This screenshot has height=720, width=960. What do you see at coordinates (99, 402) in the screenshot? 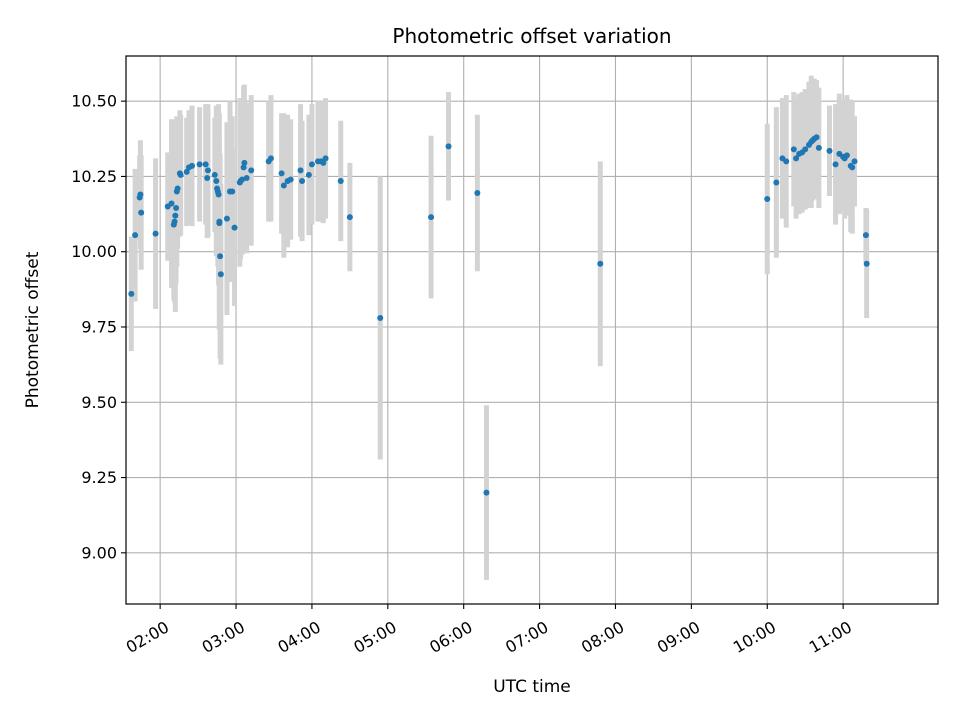
I see `y-tick-label: 9.50` at bounding box center [99, 402].